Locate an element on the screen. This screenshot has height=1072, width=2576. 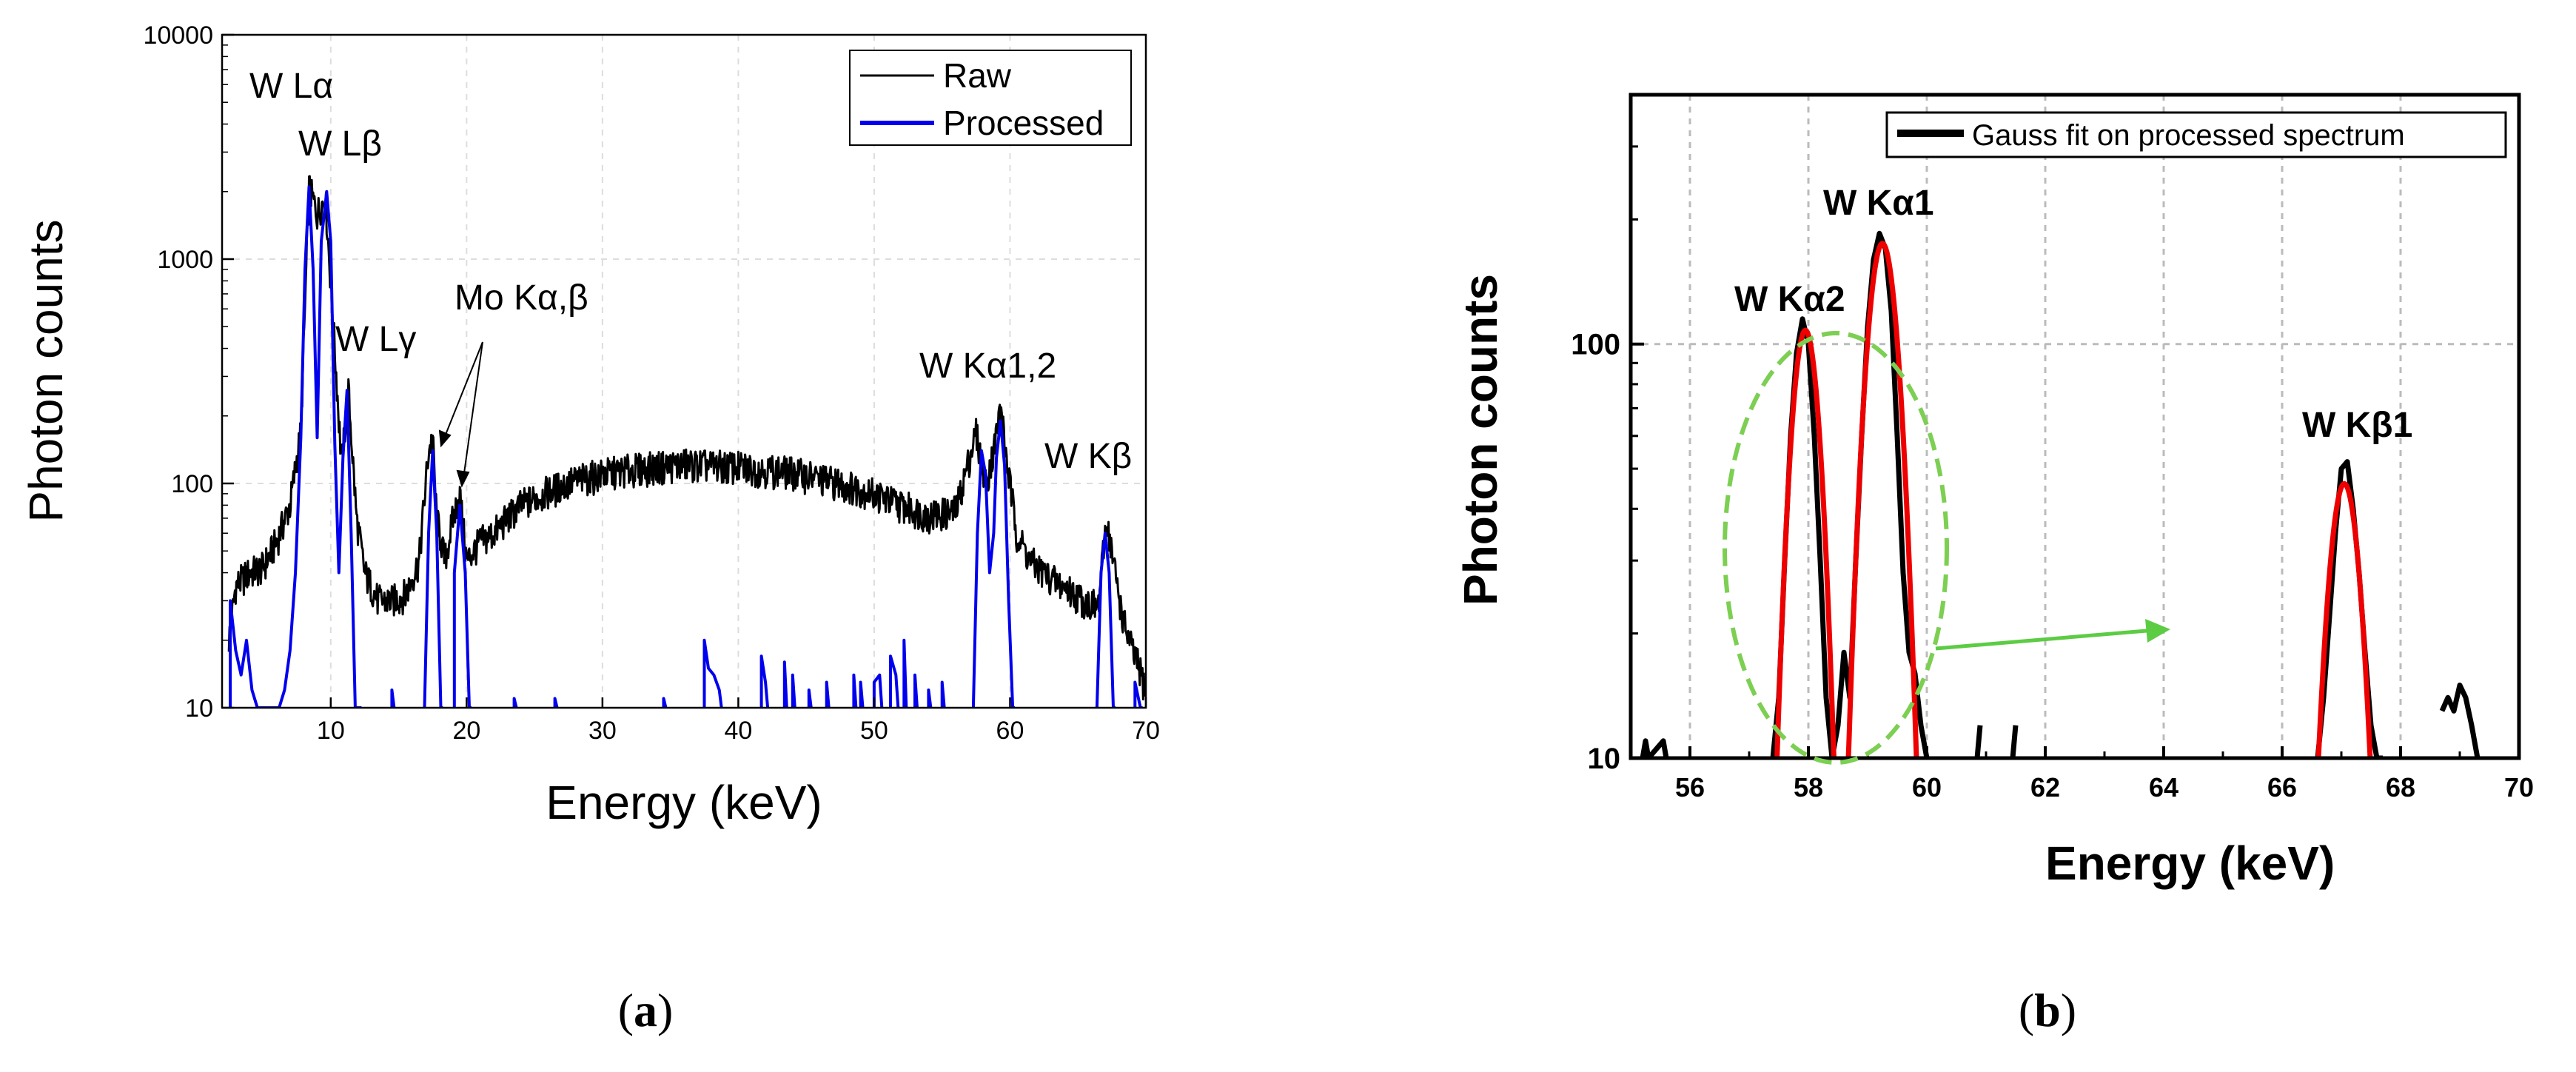
annotation-mo-kalpha-beta: Mo Kα,β is located at coordinates (521, 298).